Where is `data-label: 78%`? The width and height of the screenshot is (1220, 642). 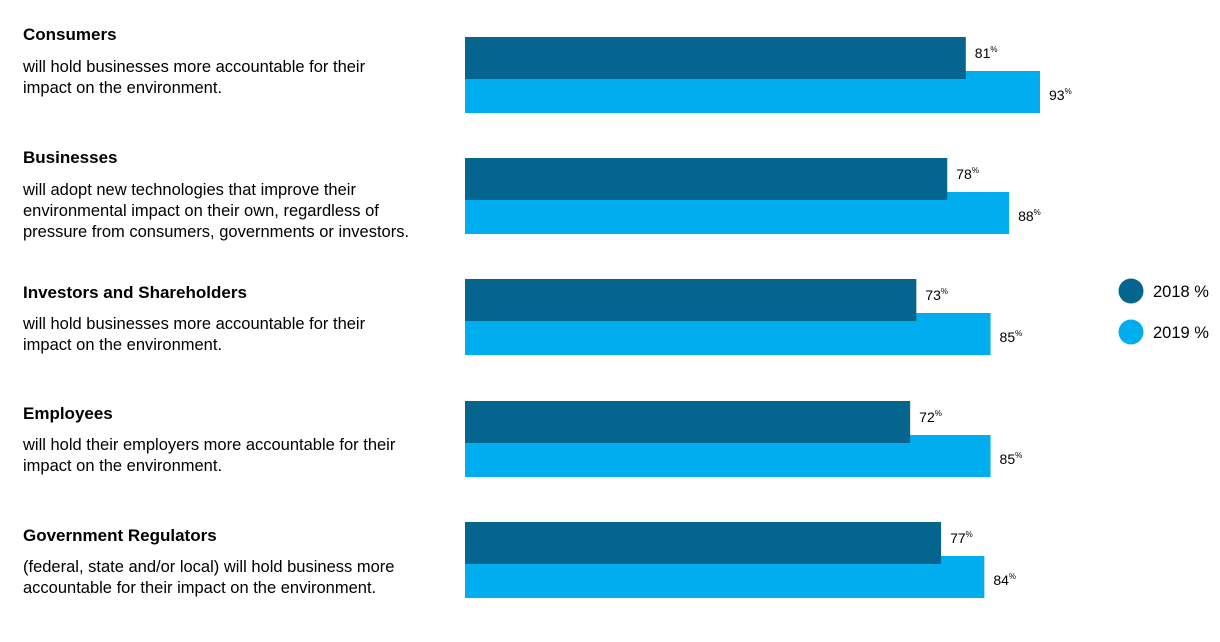
data-label: 78% is located at coordinates (967, 174).